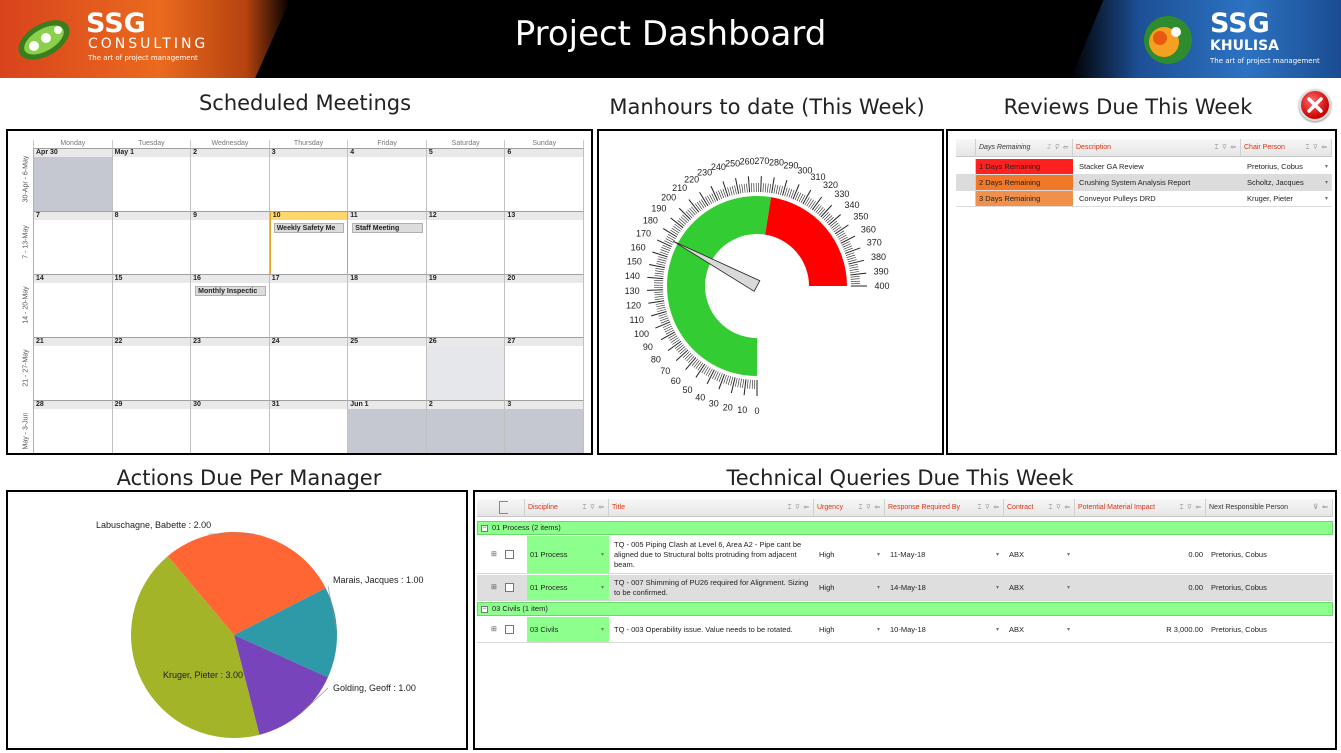 This screenshot has height=753, width=1341. I want to click on close-button, so click(1315, 105).